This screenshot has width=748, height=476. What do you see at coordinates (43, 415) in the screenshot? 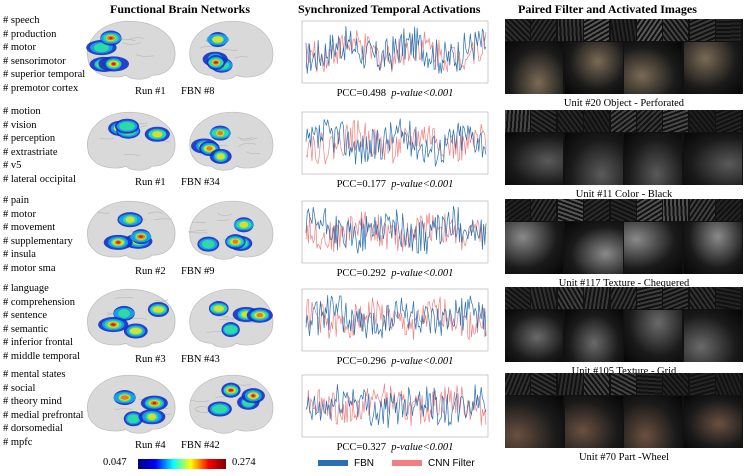
I see `term-item: # medial prefrontal` at bounding box center [43, 415].